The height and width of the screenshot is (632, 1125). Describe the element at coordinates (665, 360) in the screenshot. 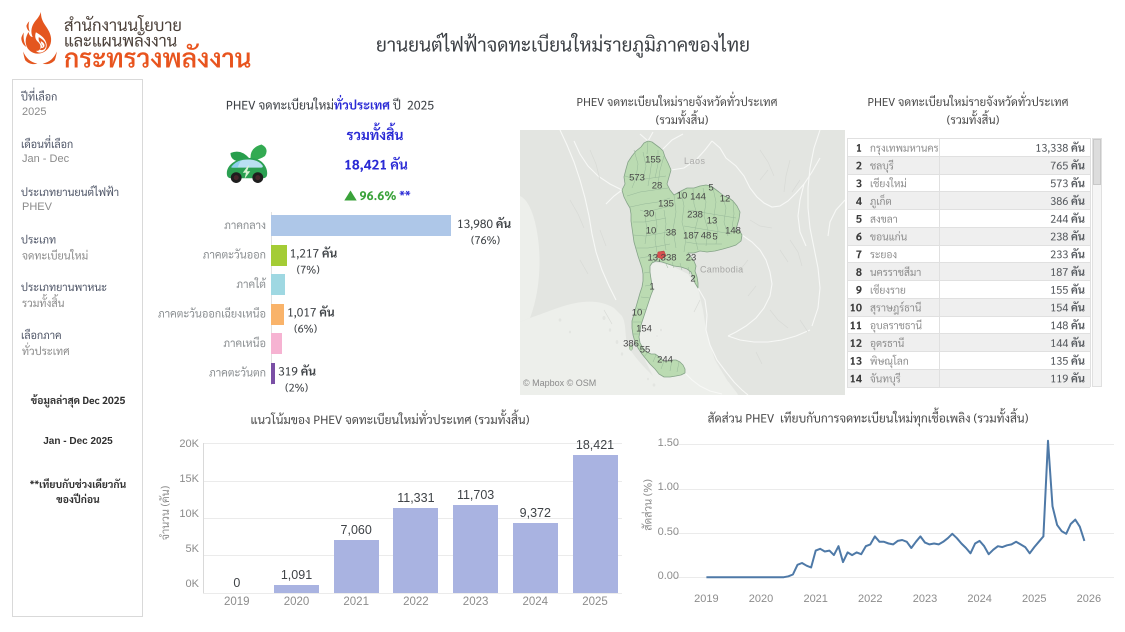

I see `svg-text: 244` at that location.